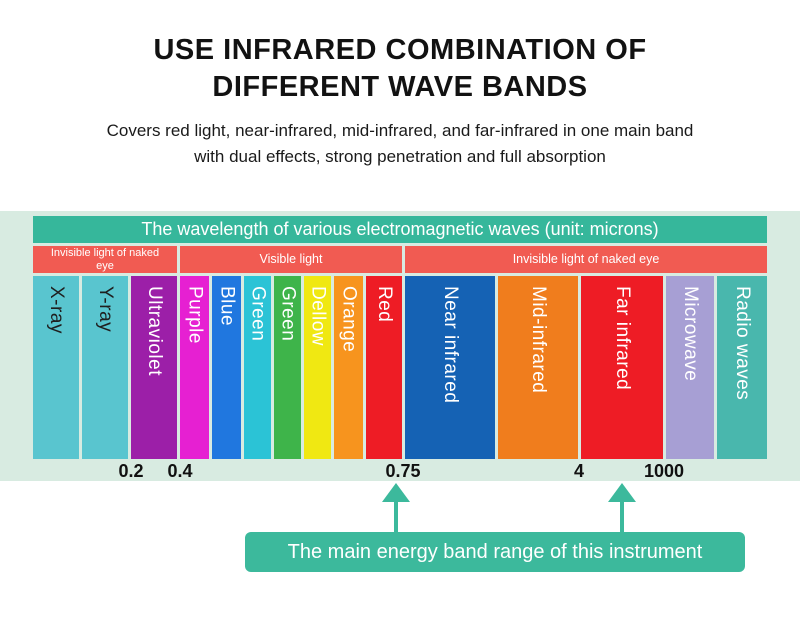 Image resolution: width=800 pixels, height=628 pixels. I want to click on spectrum-band-label: Near infrared, so click(450, 345).